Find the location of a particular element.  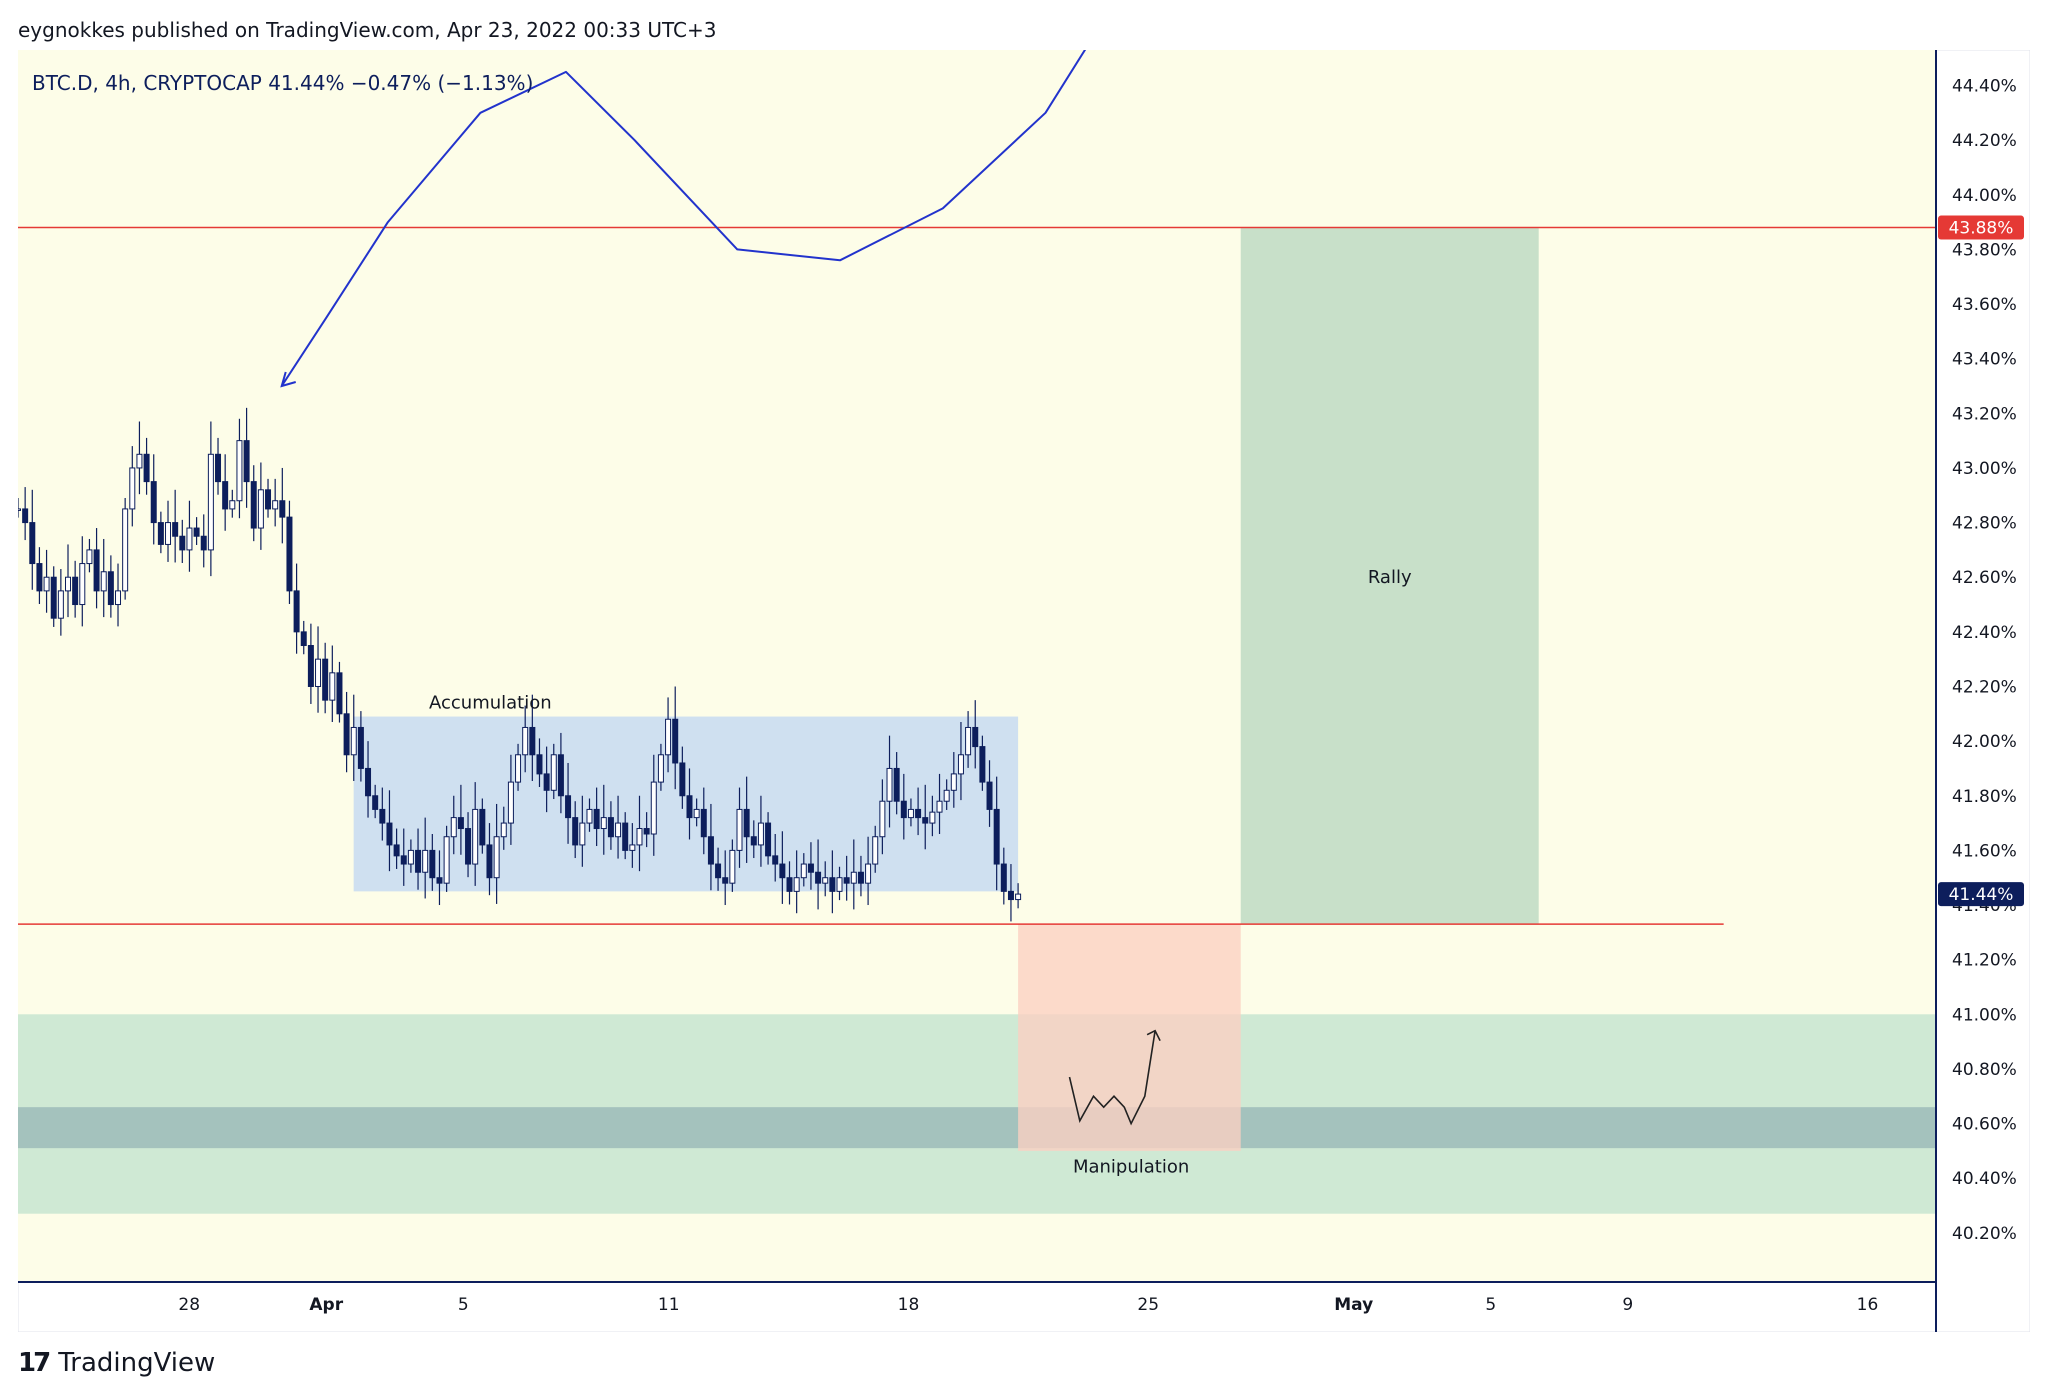

x-tick-3: 11 is located at coordinates (669, 1305).